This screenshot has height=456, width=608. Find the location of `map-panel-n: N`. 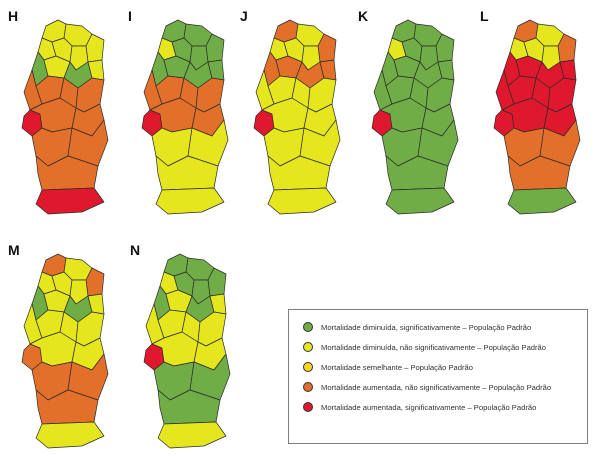

map-panel-n: N is located at coordinates (185, 347).